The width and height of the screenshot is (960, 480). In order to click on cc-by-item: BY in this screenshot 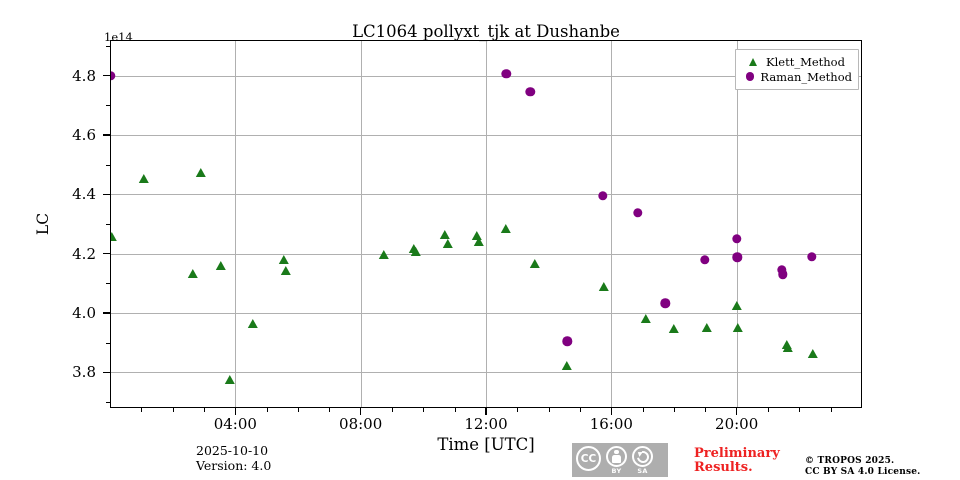, I will do `click(616, 460)`.